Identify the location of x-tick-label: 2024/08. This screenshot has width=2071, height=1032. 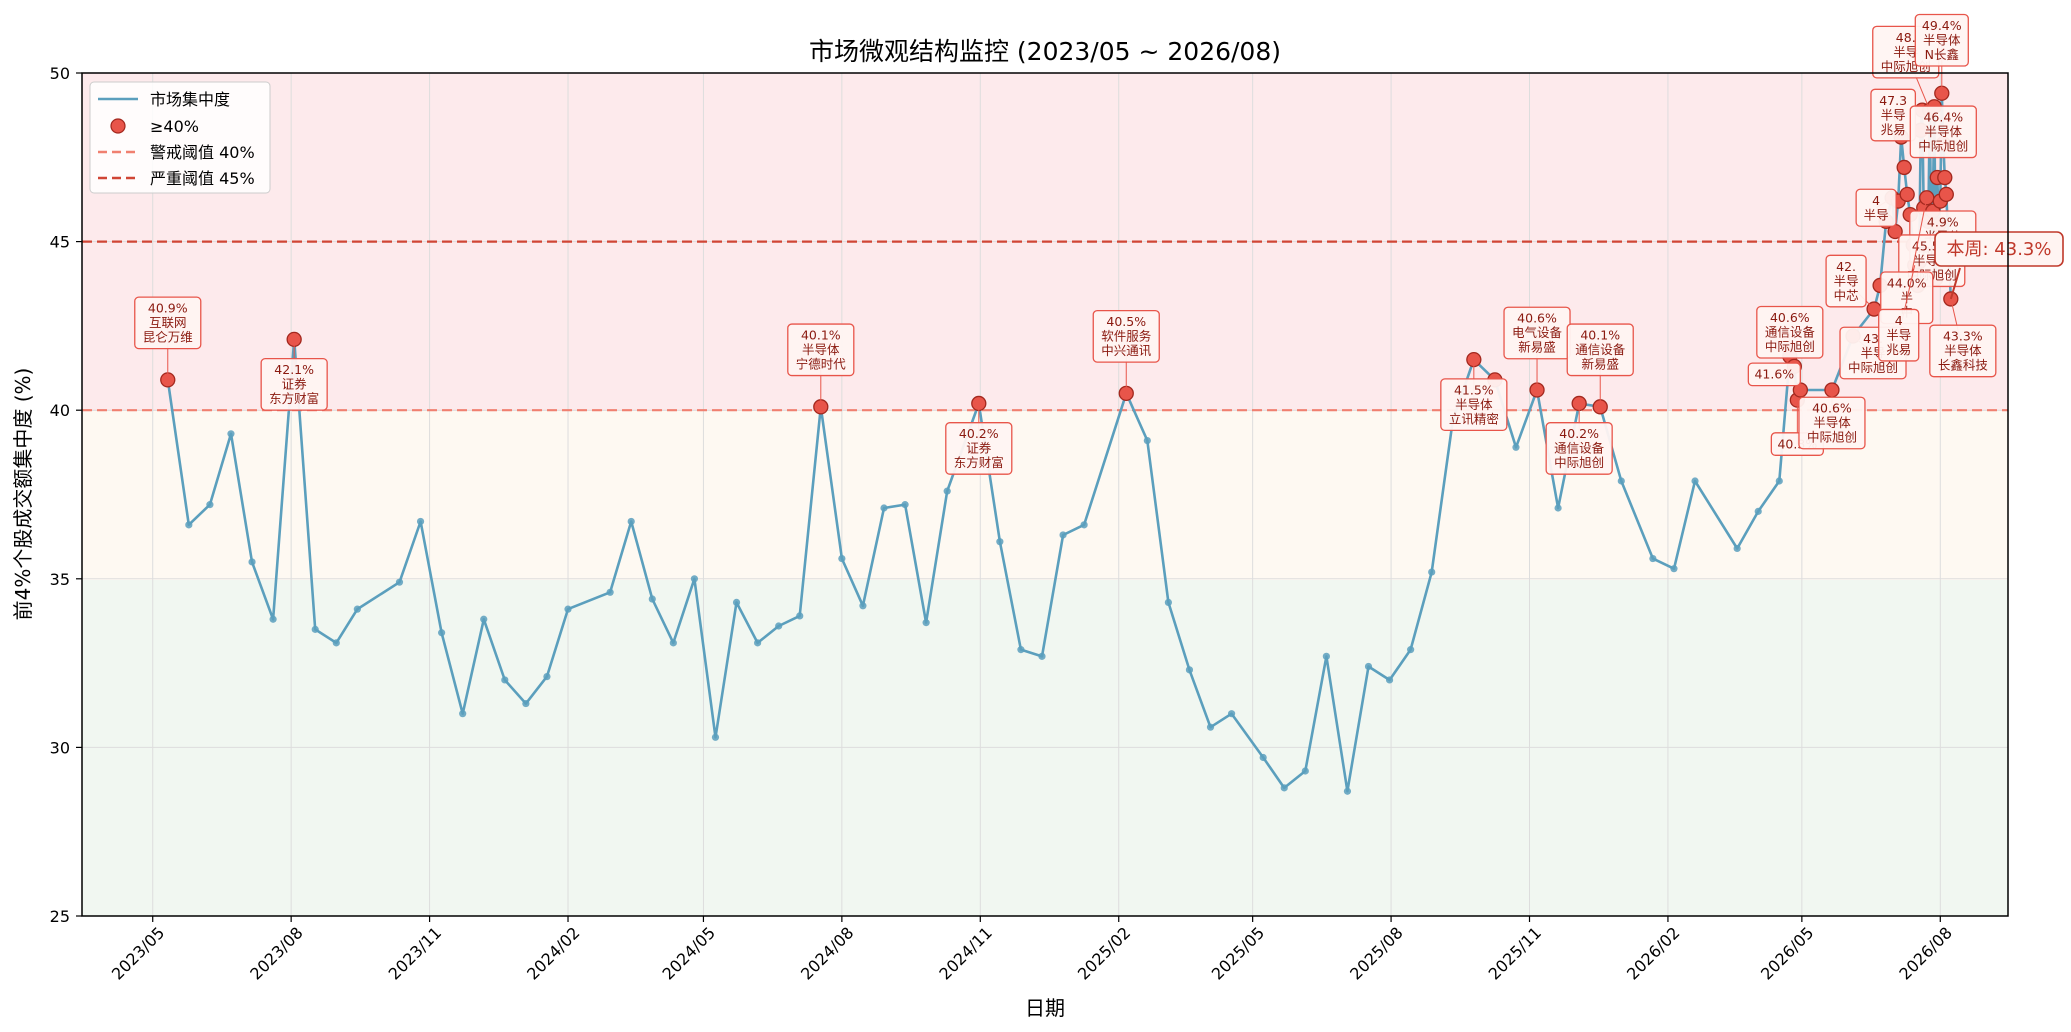
(827, 953).